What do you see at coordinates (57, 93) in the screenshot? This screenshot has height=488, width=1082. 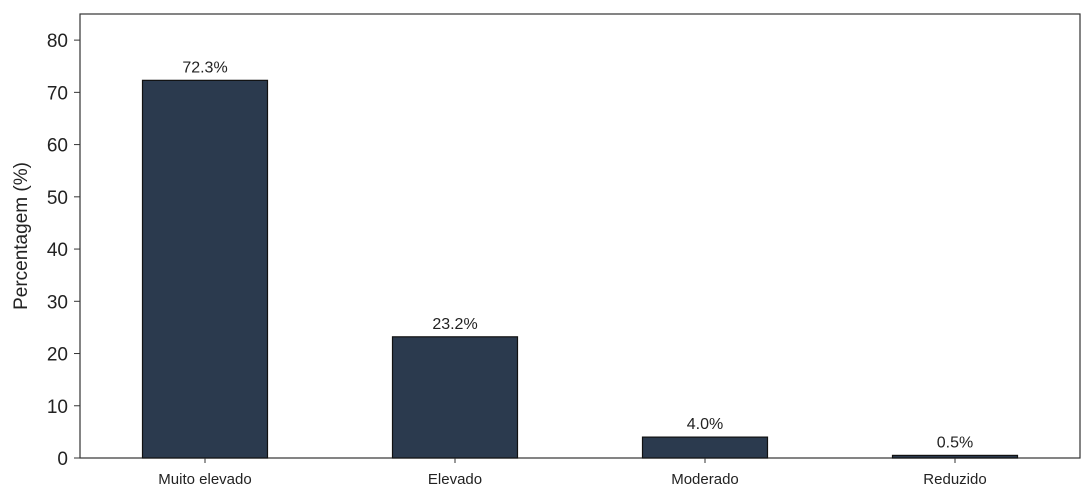 I see `y-tick-label: 70` at bounding box center [57, 93].